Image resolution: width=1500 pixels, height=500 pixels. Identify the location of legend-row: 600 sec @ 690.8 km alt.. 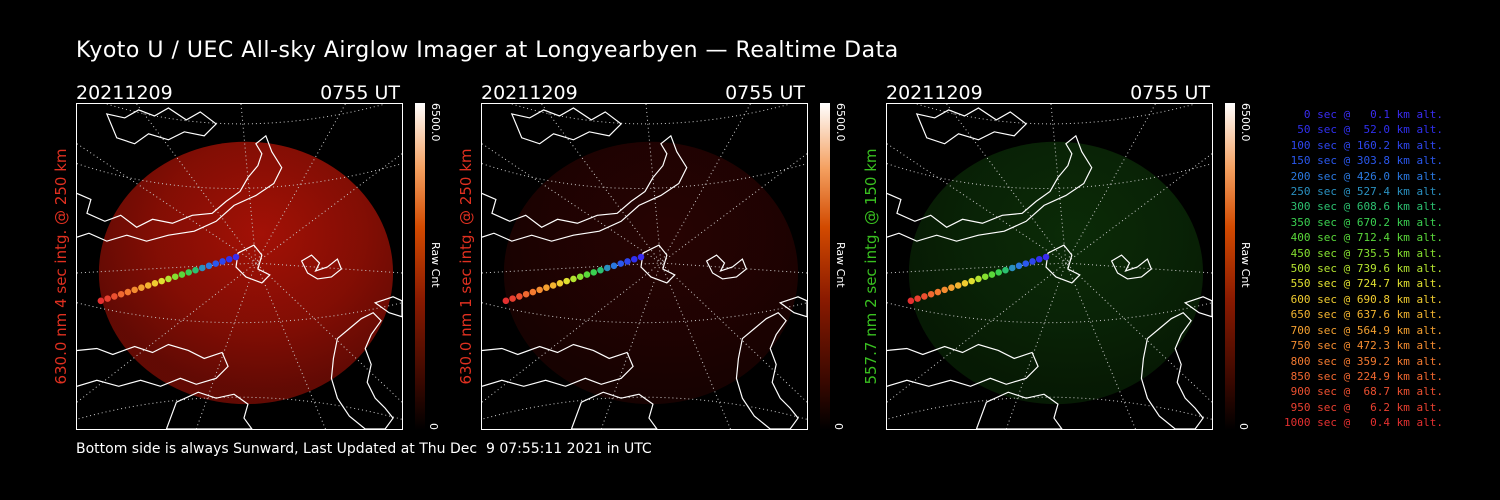
(1366, 299).